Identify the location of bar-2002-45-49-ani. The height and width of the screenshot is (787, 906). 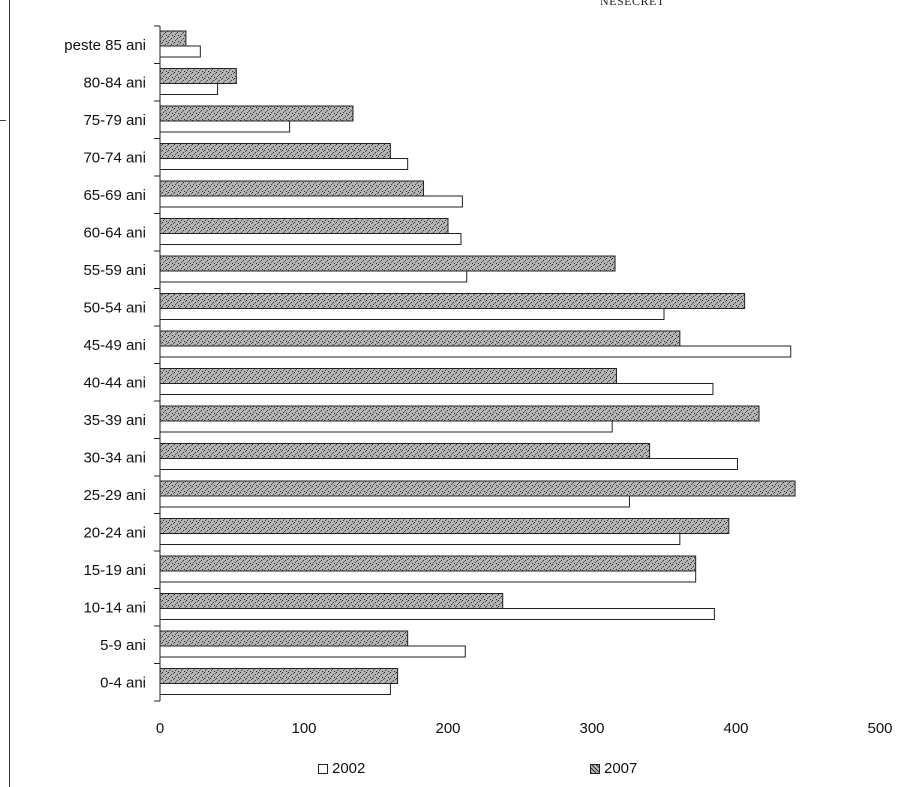
(475, 351).